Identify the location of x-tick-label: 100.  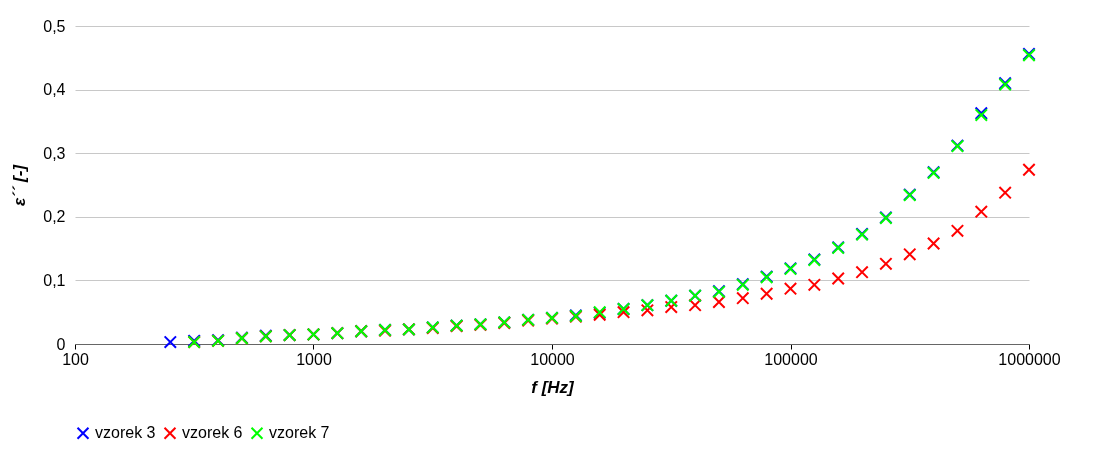
(75, 359).